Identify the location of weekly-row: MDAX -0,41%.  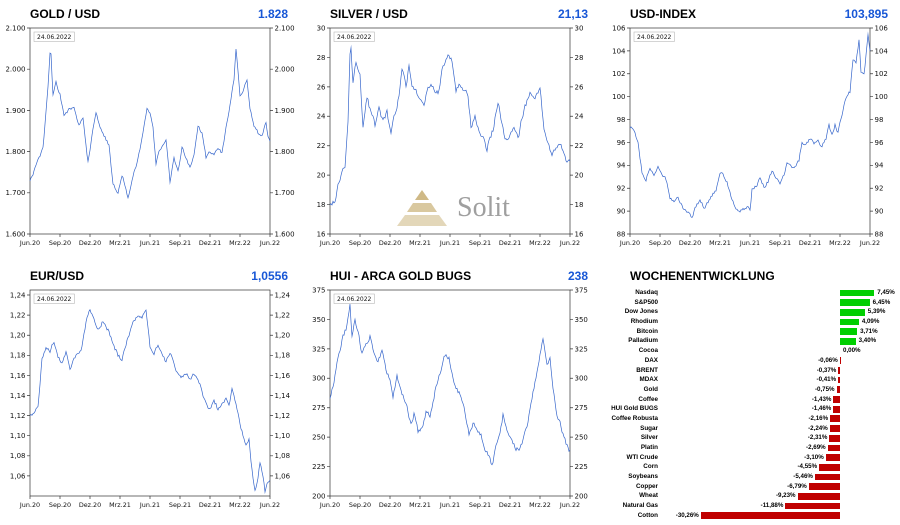
(750, 380).